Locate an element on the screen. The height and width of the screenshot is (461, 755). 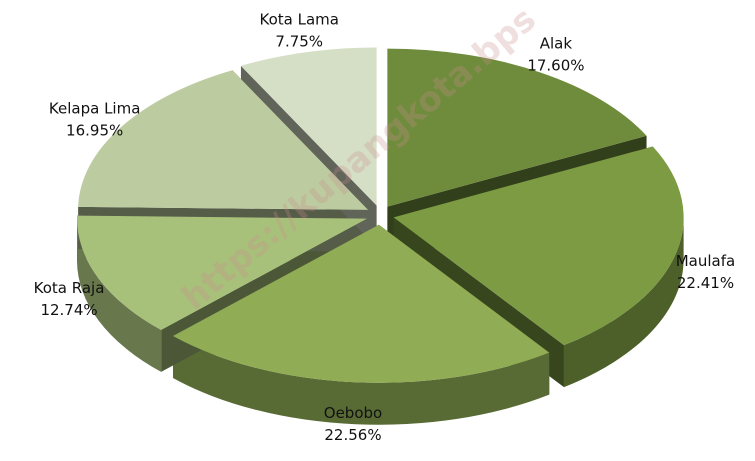
slice-value-label: 22.56% is located at coordinates (352, 435).